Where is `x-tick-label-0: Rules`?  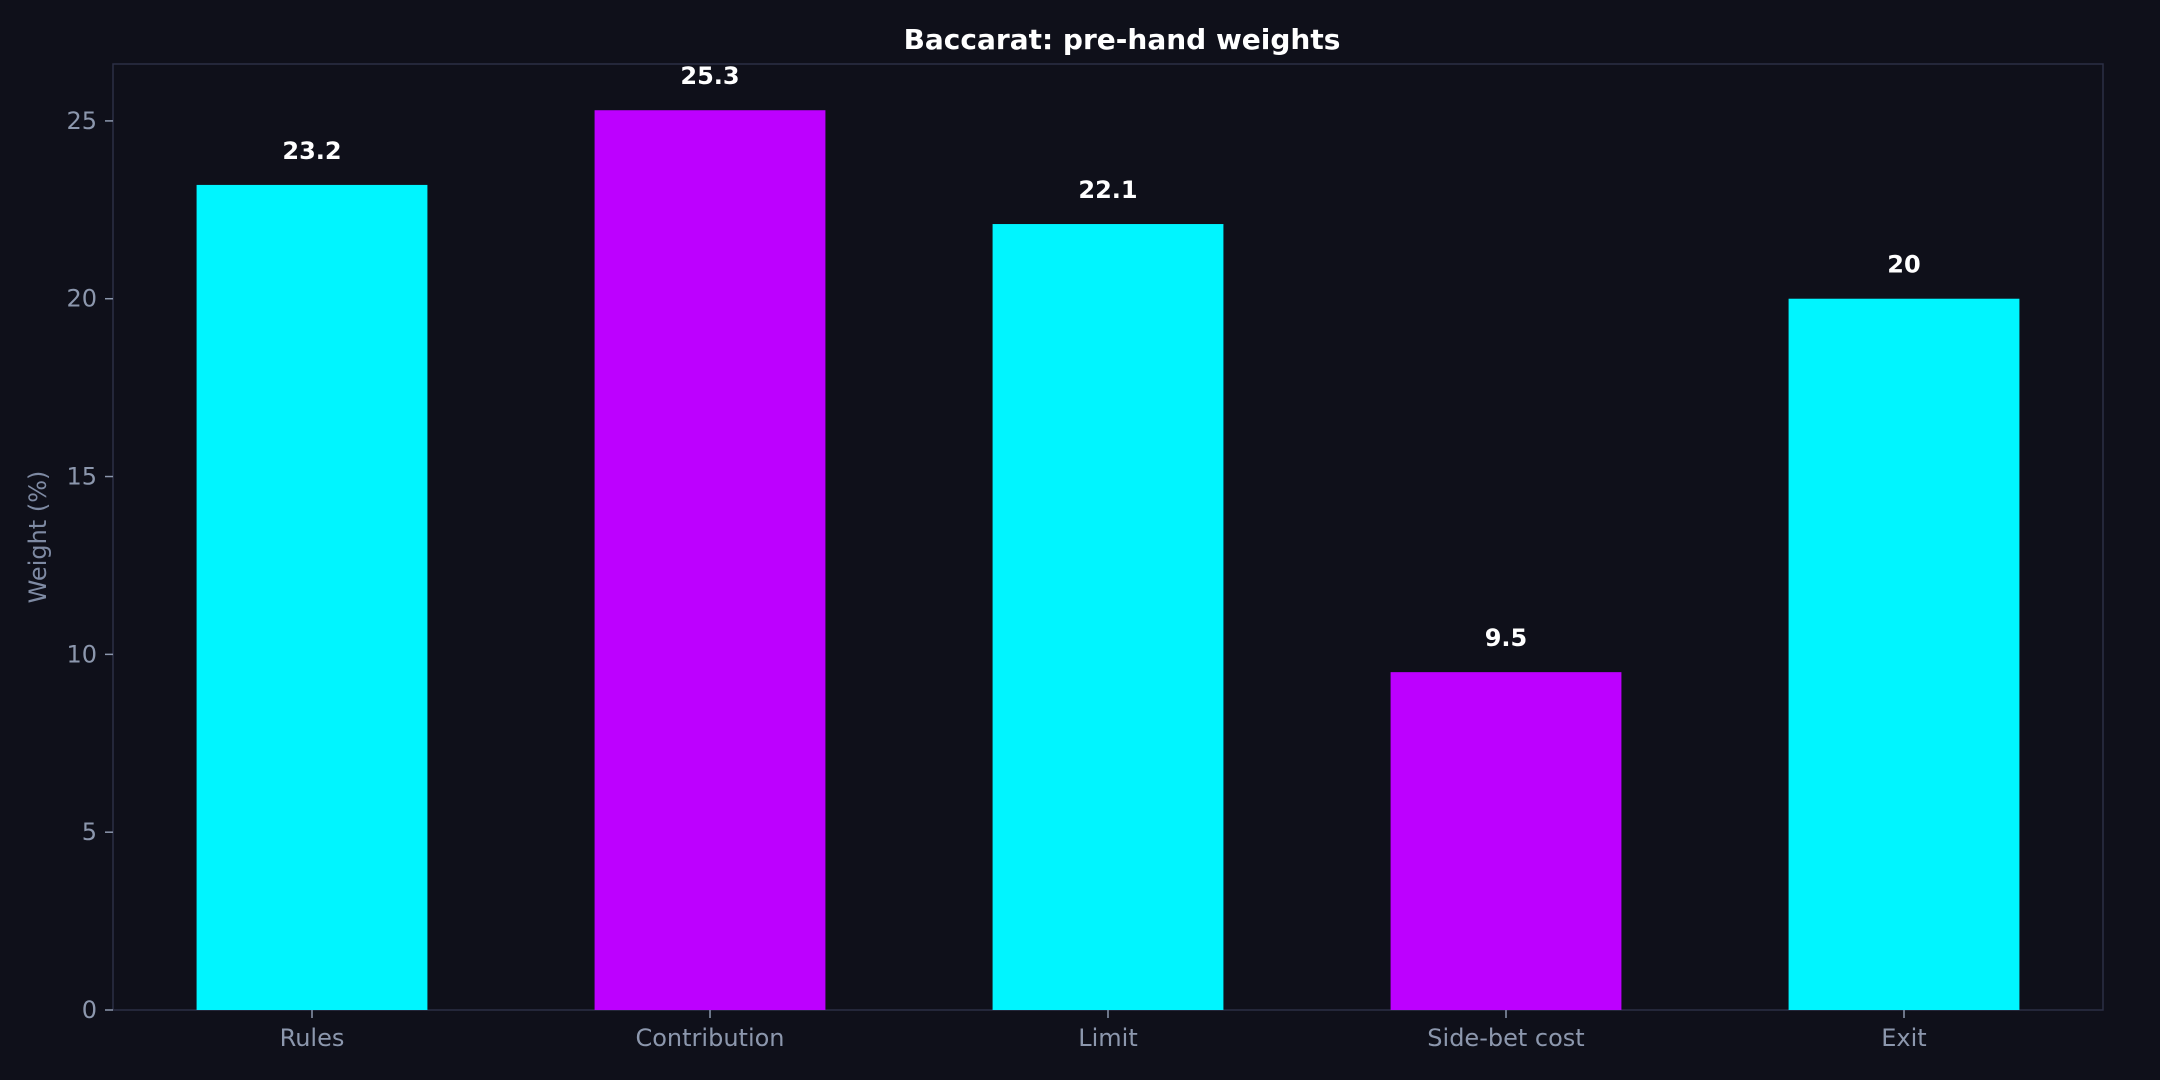
x-tick-label-0: Rules is located at coordinates (312, 1038).